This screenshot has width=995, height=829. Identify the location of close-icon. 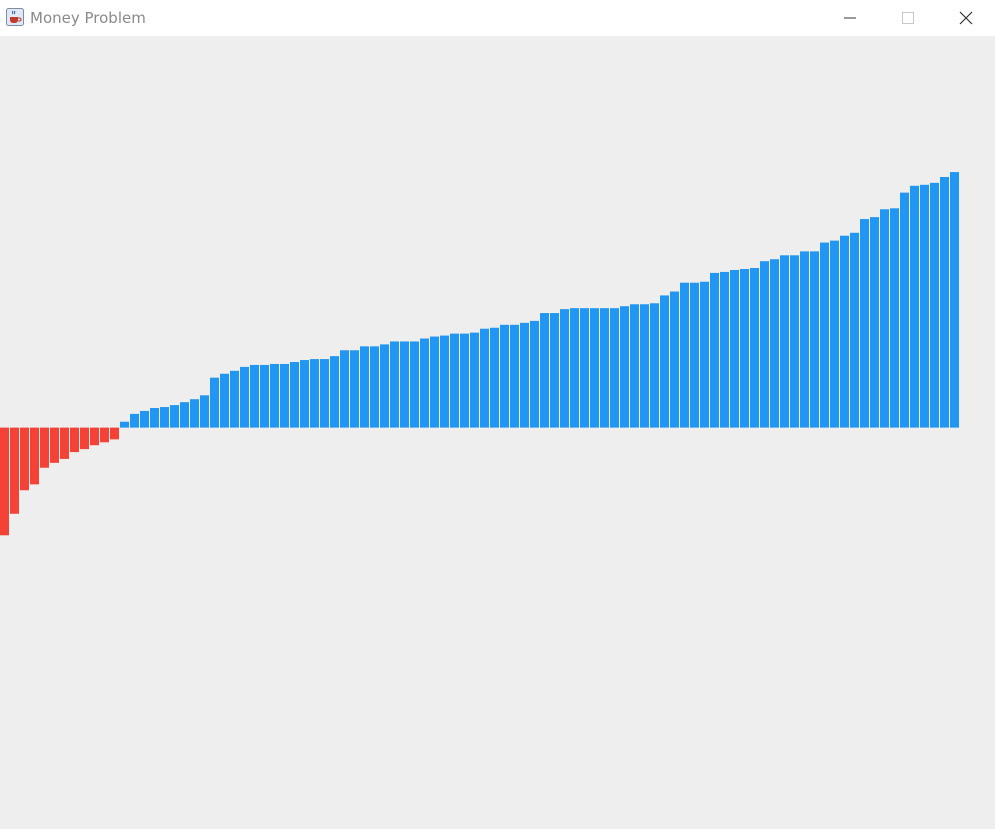
(966, 18).